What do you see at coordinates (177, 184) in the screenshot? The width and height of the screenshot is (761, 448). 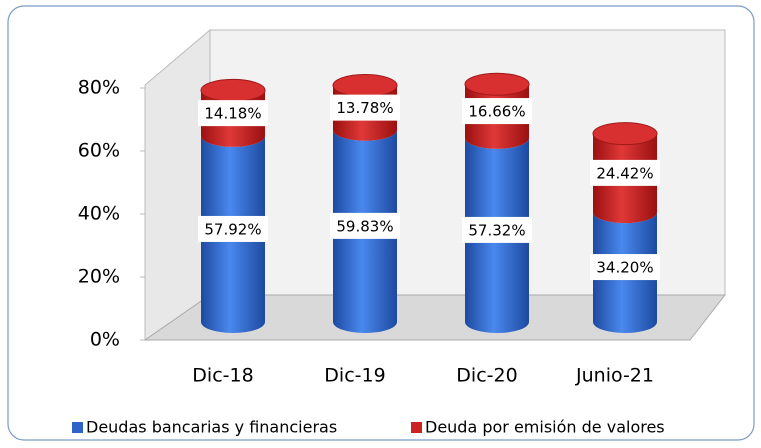 I see `side-wall` at bounding box center [177, 184].